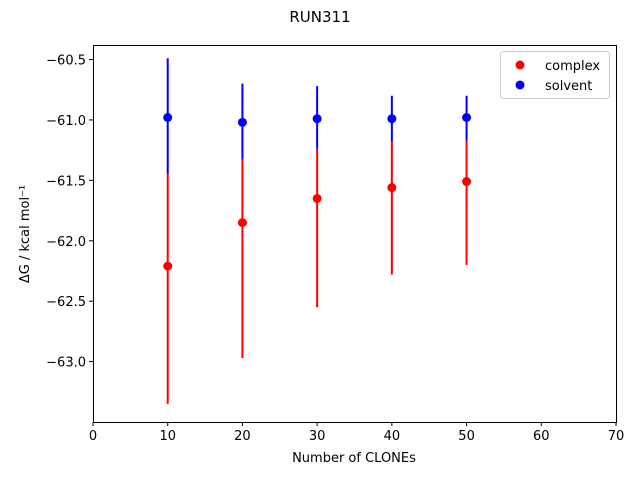  I want to click on legend-label-solvent: solvent, so click(568, 86).